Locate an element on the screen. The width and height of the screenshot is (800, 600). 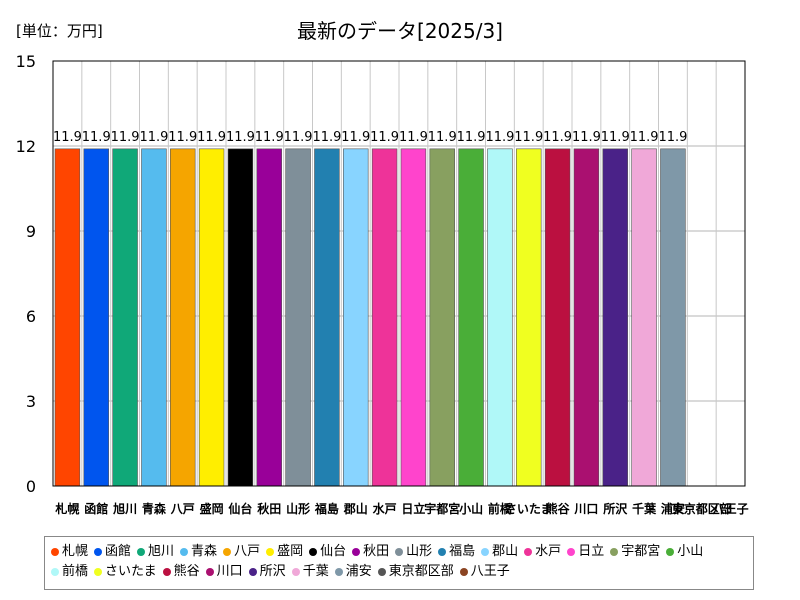
bar-八戸 is located at coordinates (183, 317).